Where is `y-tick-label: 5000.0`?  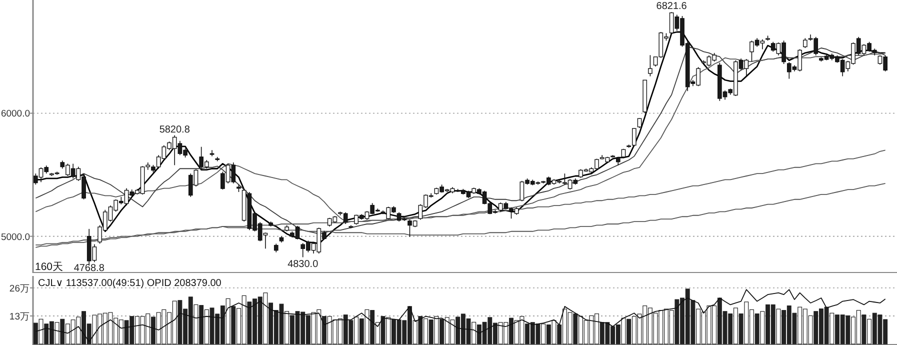
y-tick-label: 5000.0 is located at coordinates (15, 237).